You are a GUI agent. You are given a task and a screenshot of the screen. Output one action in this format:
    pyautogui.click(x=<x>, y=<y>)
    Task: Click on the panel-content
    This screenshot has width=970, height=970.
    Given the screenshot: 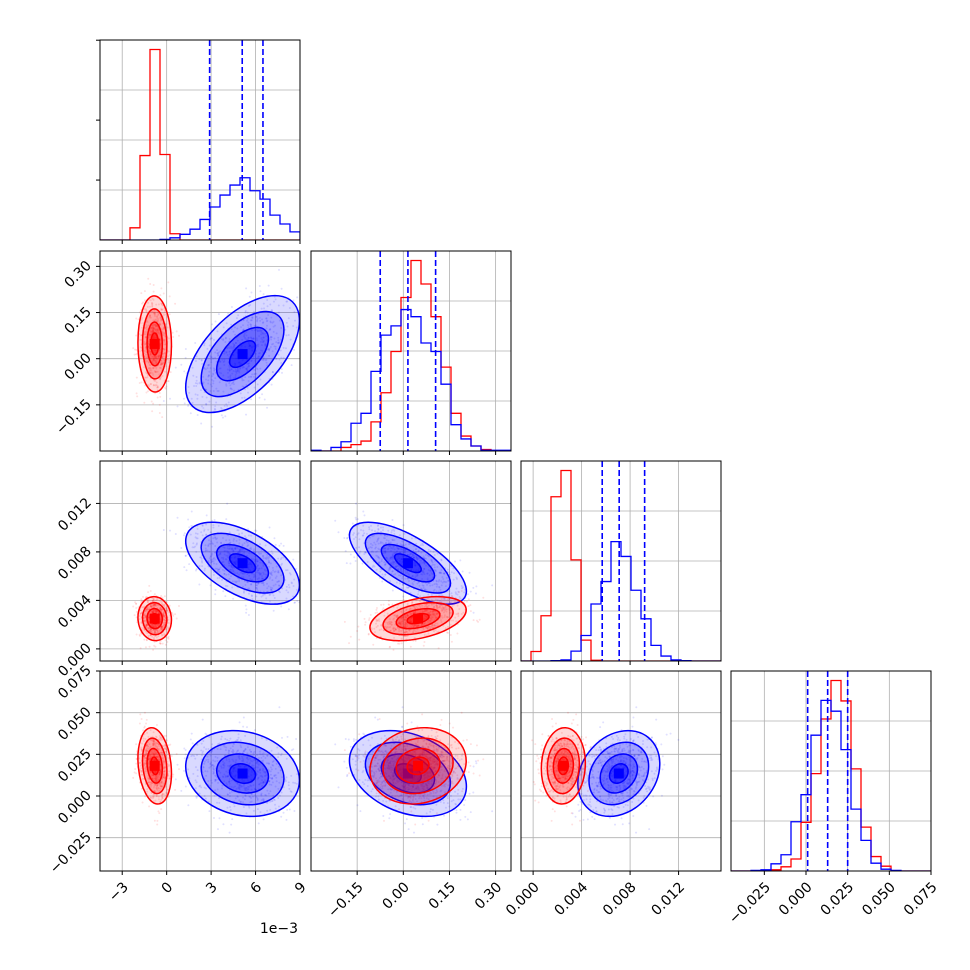 What is the action you would take?
    pyautogui.click(x=621, y=561)
    